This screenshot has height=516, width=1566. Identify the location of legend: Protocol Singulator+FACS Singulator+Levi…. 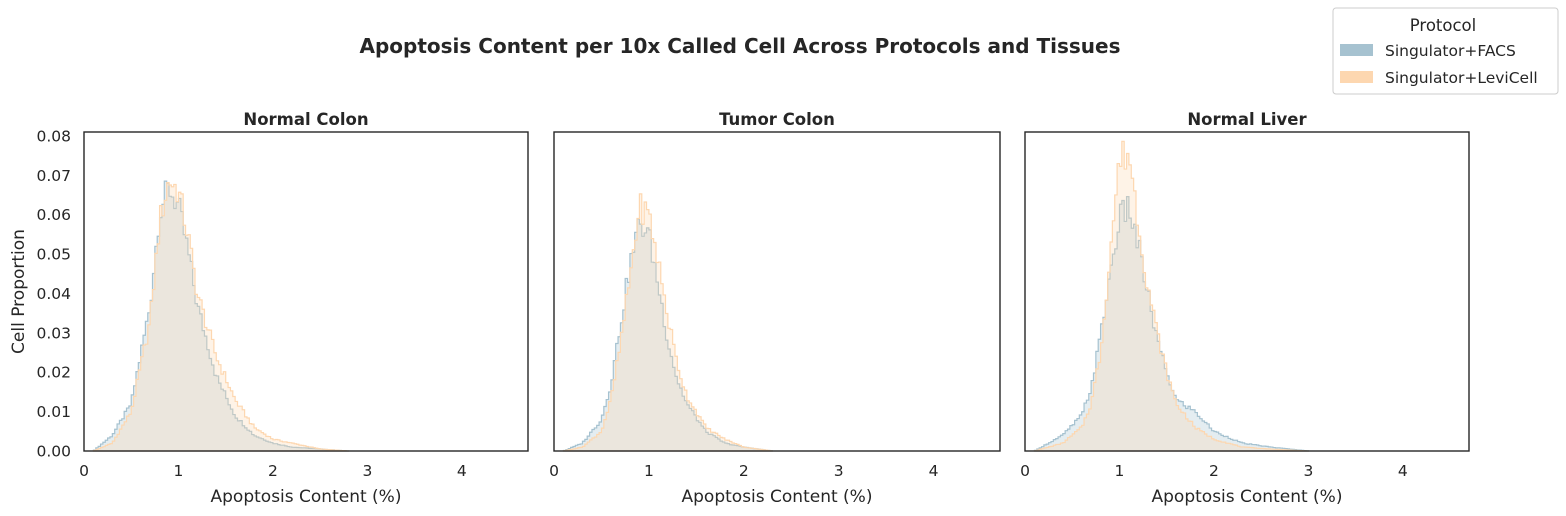
(1445, 51).